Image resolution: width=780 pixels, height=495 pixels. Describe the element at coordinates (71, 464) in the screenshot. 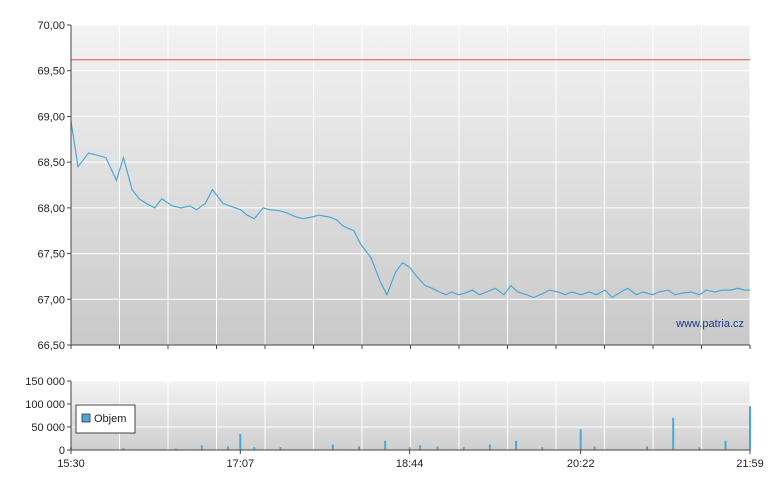

I see `volume-x-tick-label: 15:30` at that location.